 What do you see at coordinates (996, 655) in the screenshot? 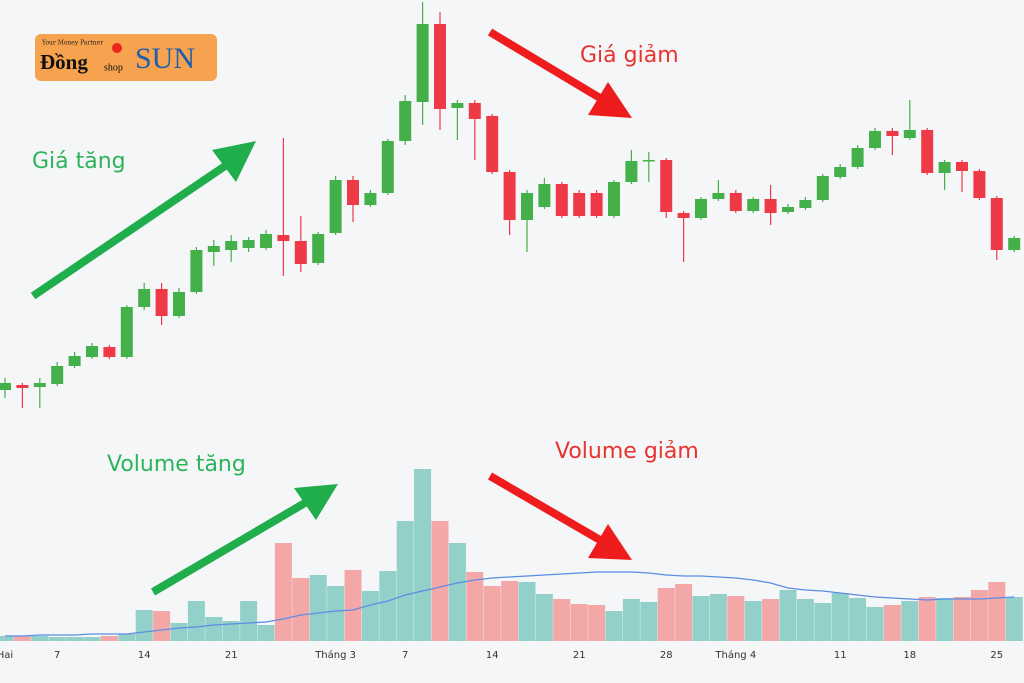
I see `x-tick-label: 25` at bounding box center [996, 655].